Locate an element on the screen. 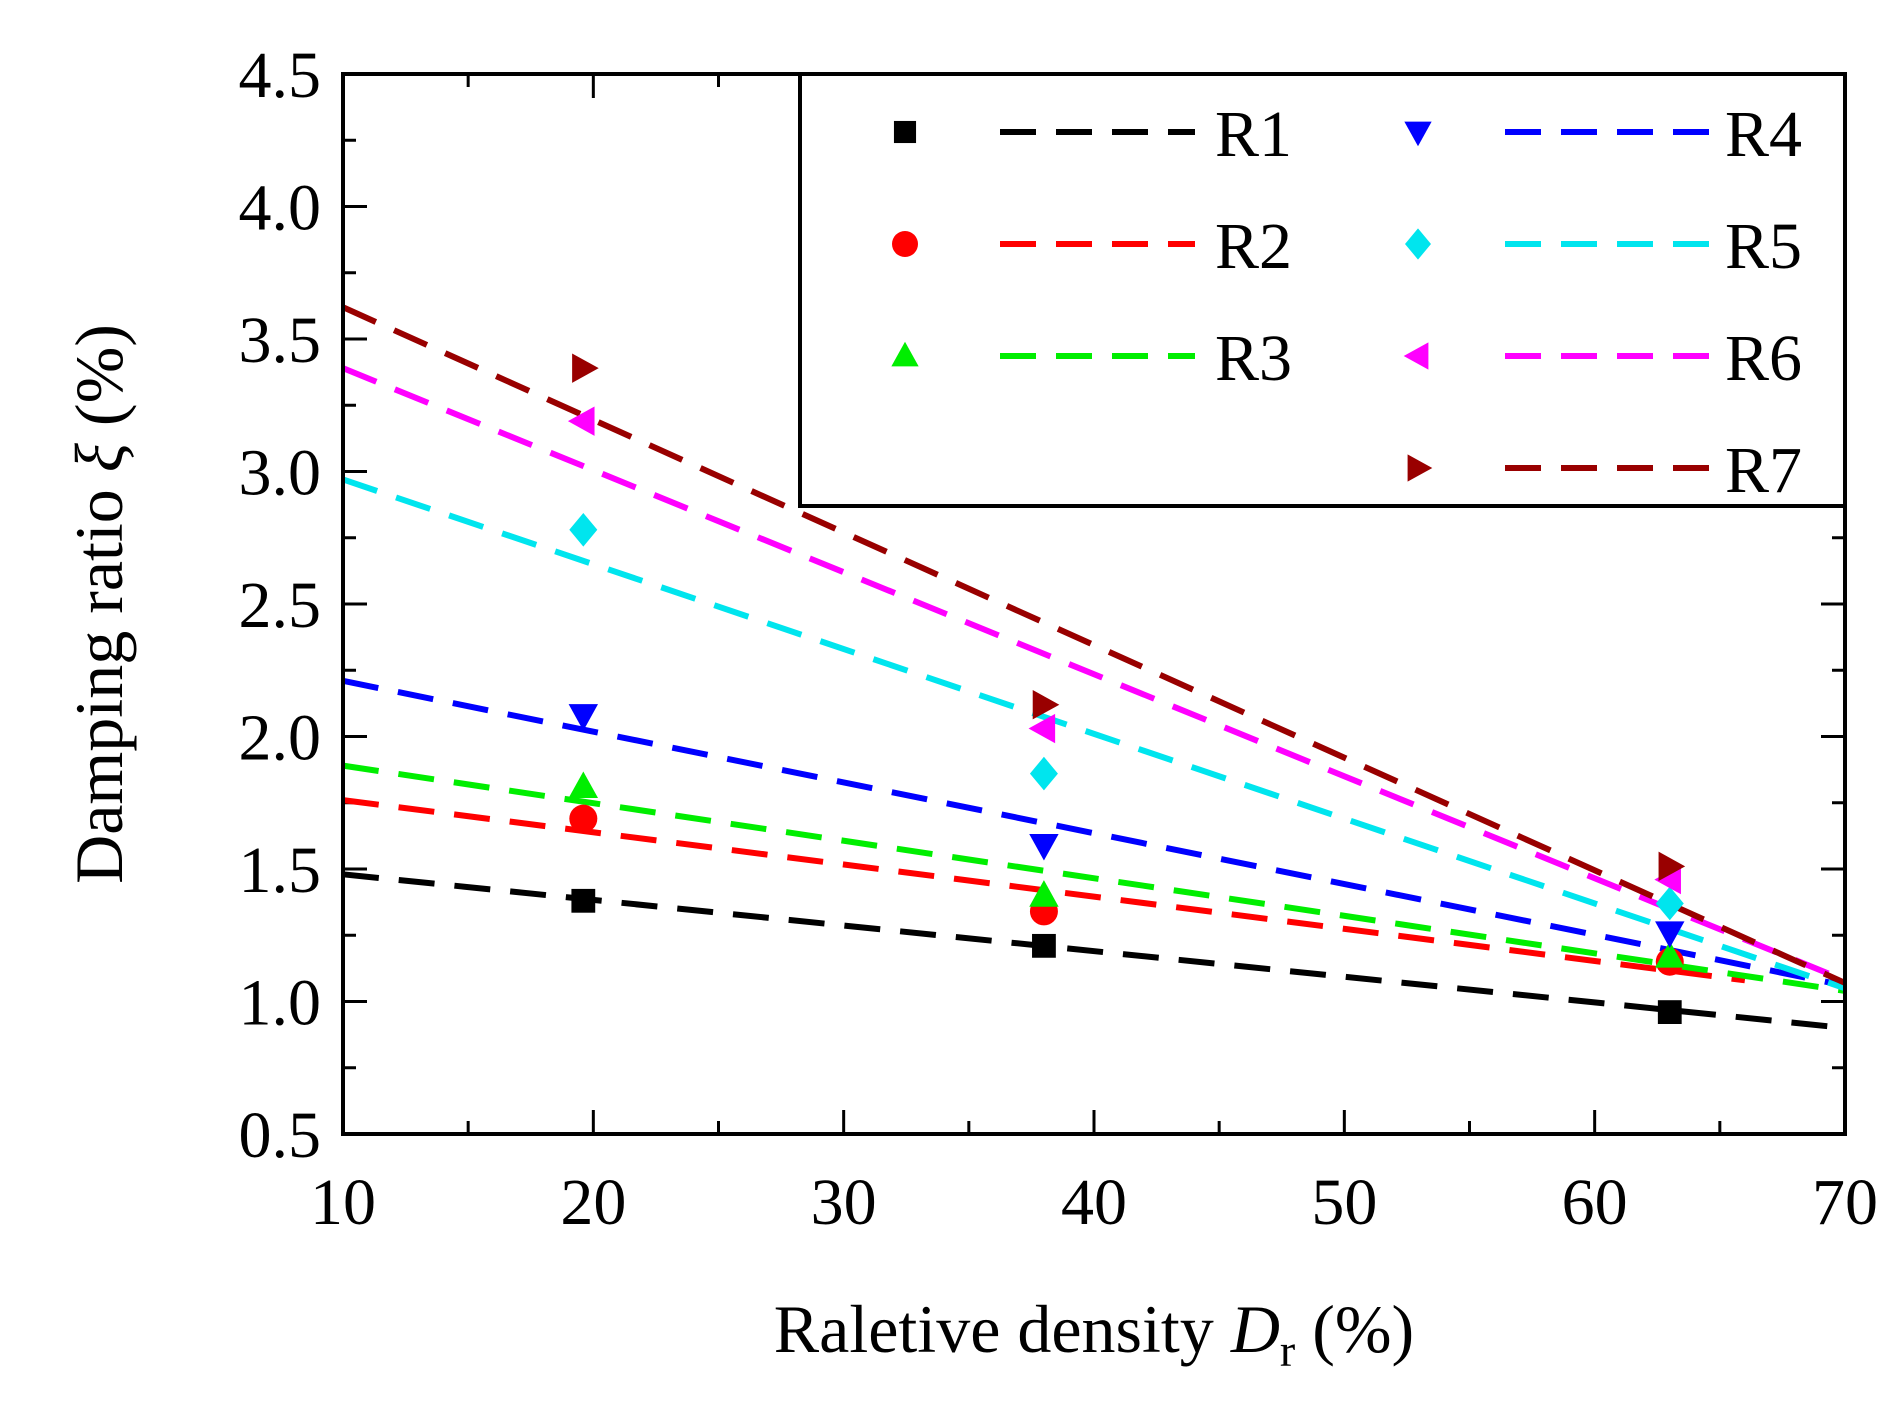 The width and height of the screenshot is (1899, 1404). fit-line-r3 is located at coordinates (1094, 878).